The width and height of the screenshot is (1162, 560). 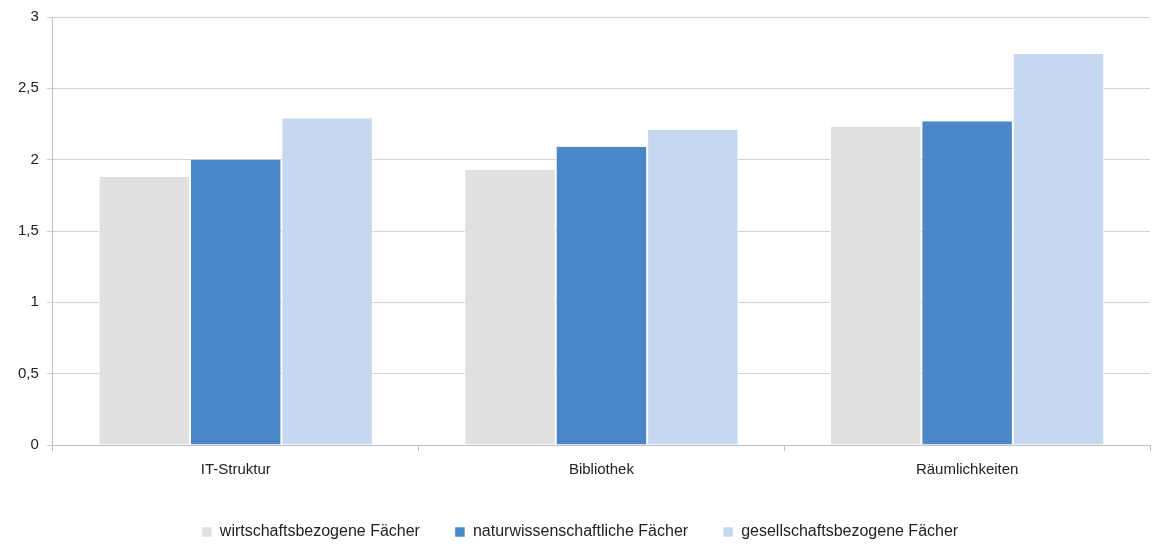 What do you see at coordinates (850, 531) in the screenshot?
I see `legend-label: gesellschaftsbezogene Fächer` at bounding box center [850, 531].